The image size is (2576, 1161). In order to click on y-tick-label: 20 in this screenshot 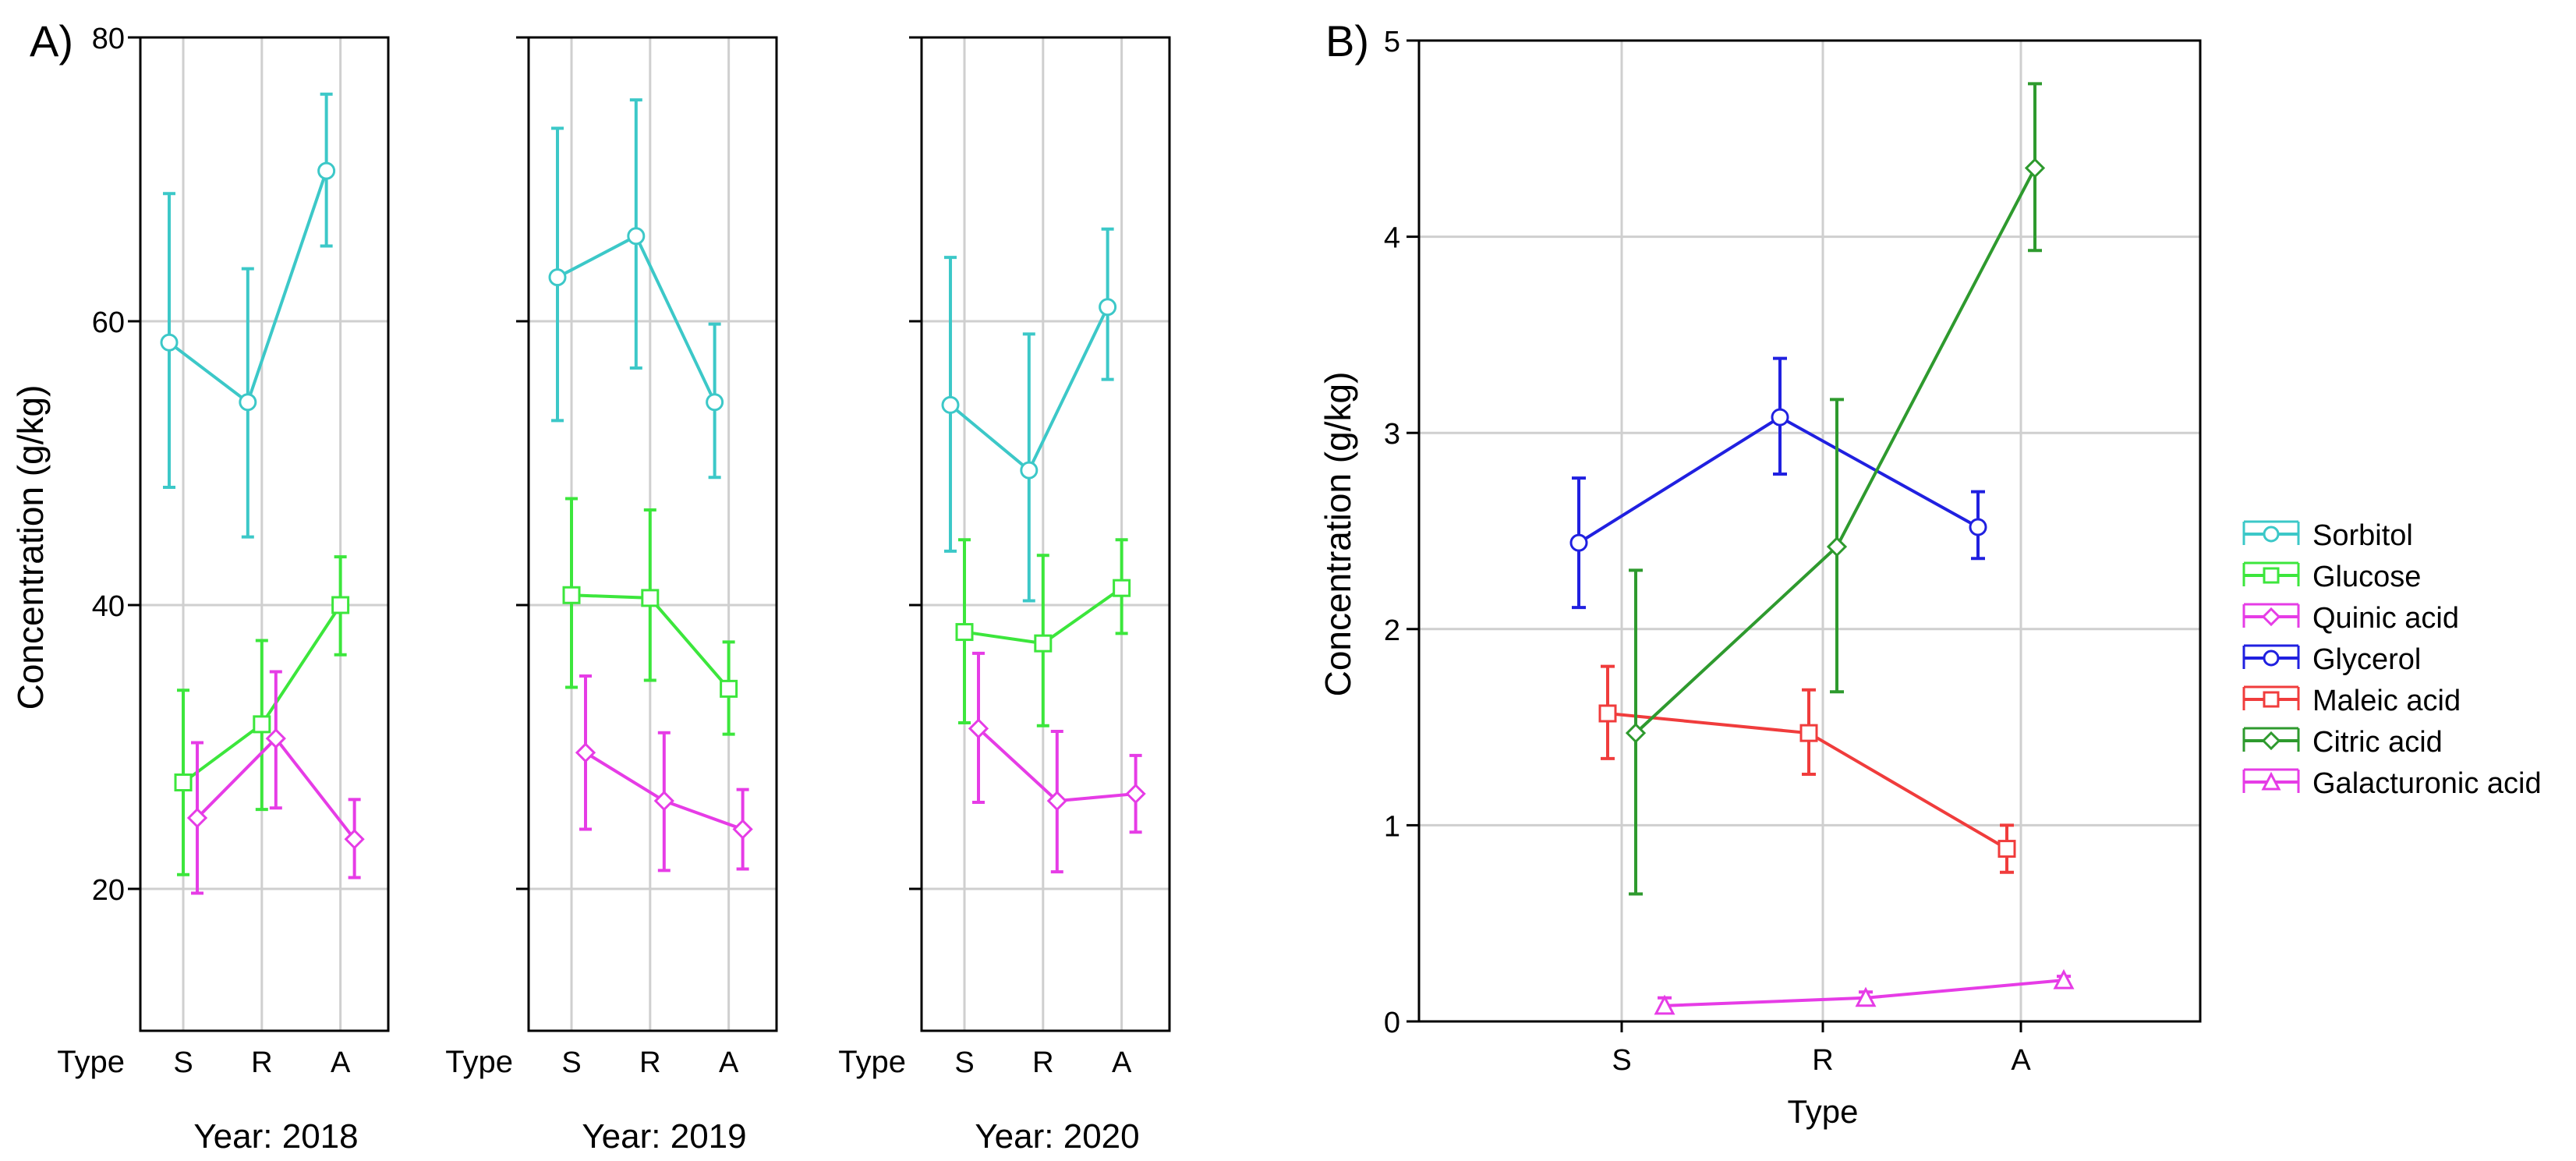, I will do `click(109, 890)`.